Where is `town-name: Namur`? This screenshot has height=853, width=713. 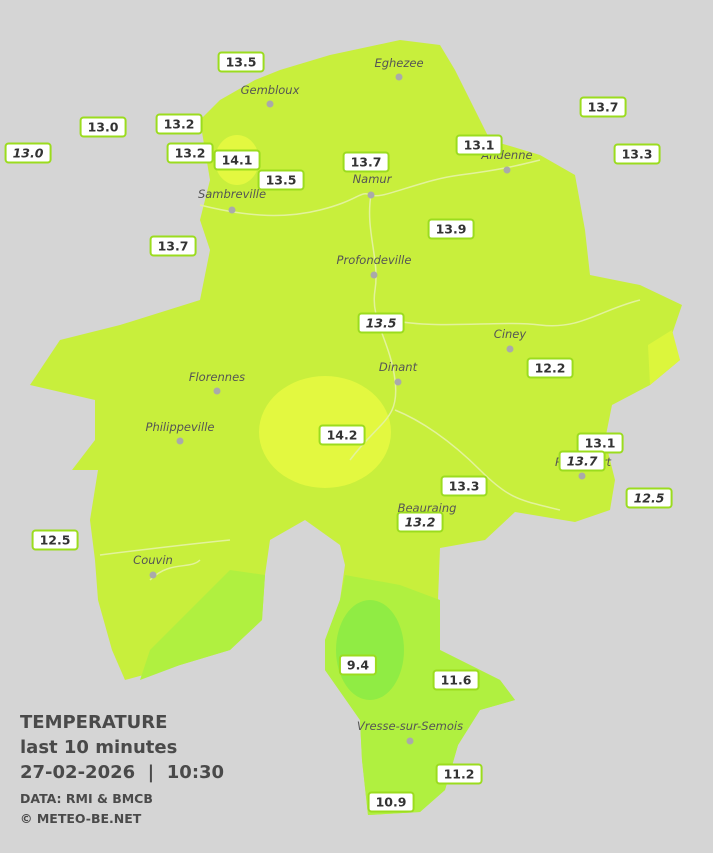 town-name: Namur is located at coordinates (373, 179).